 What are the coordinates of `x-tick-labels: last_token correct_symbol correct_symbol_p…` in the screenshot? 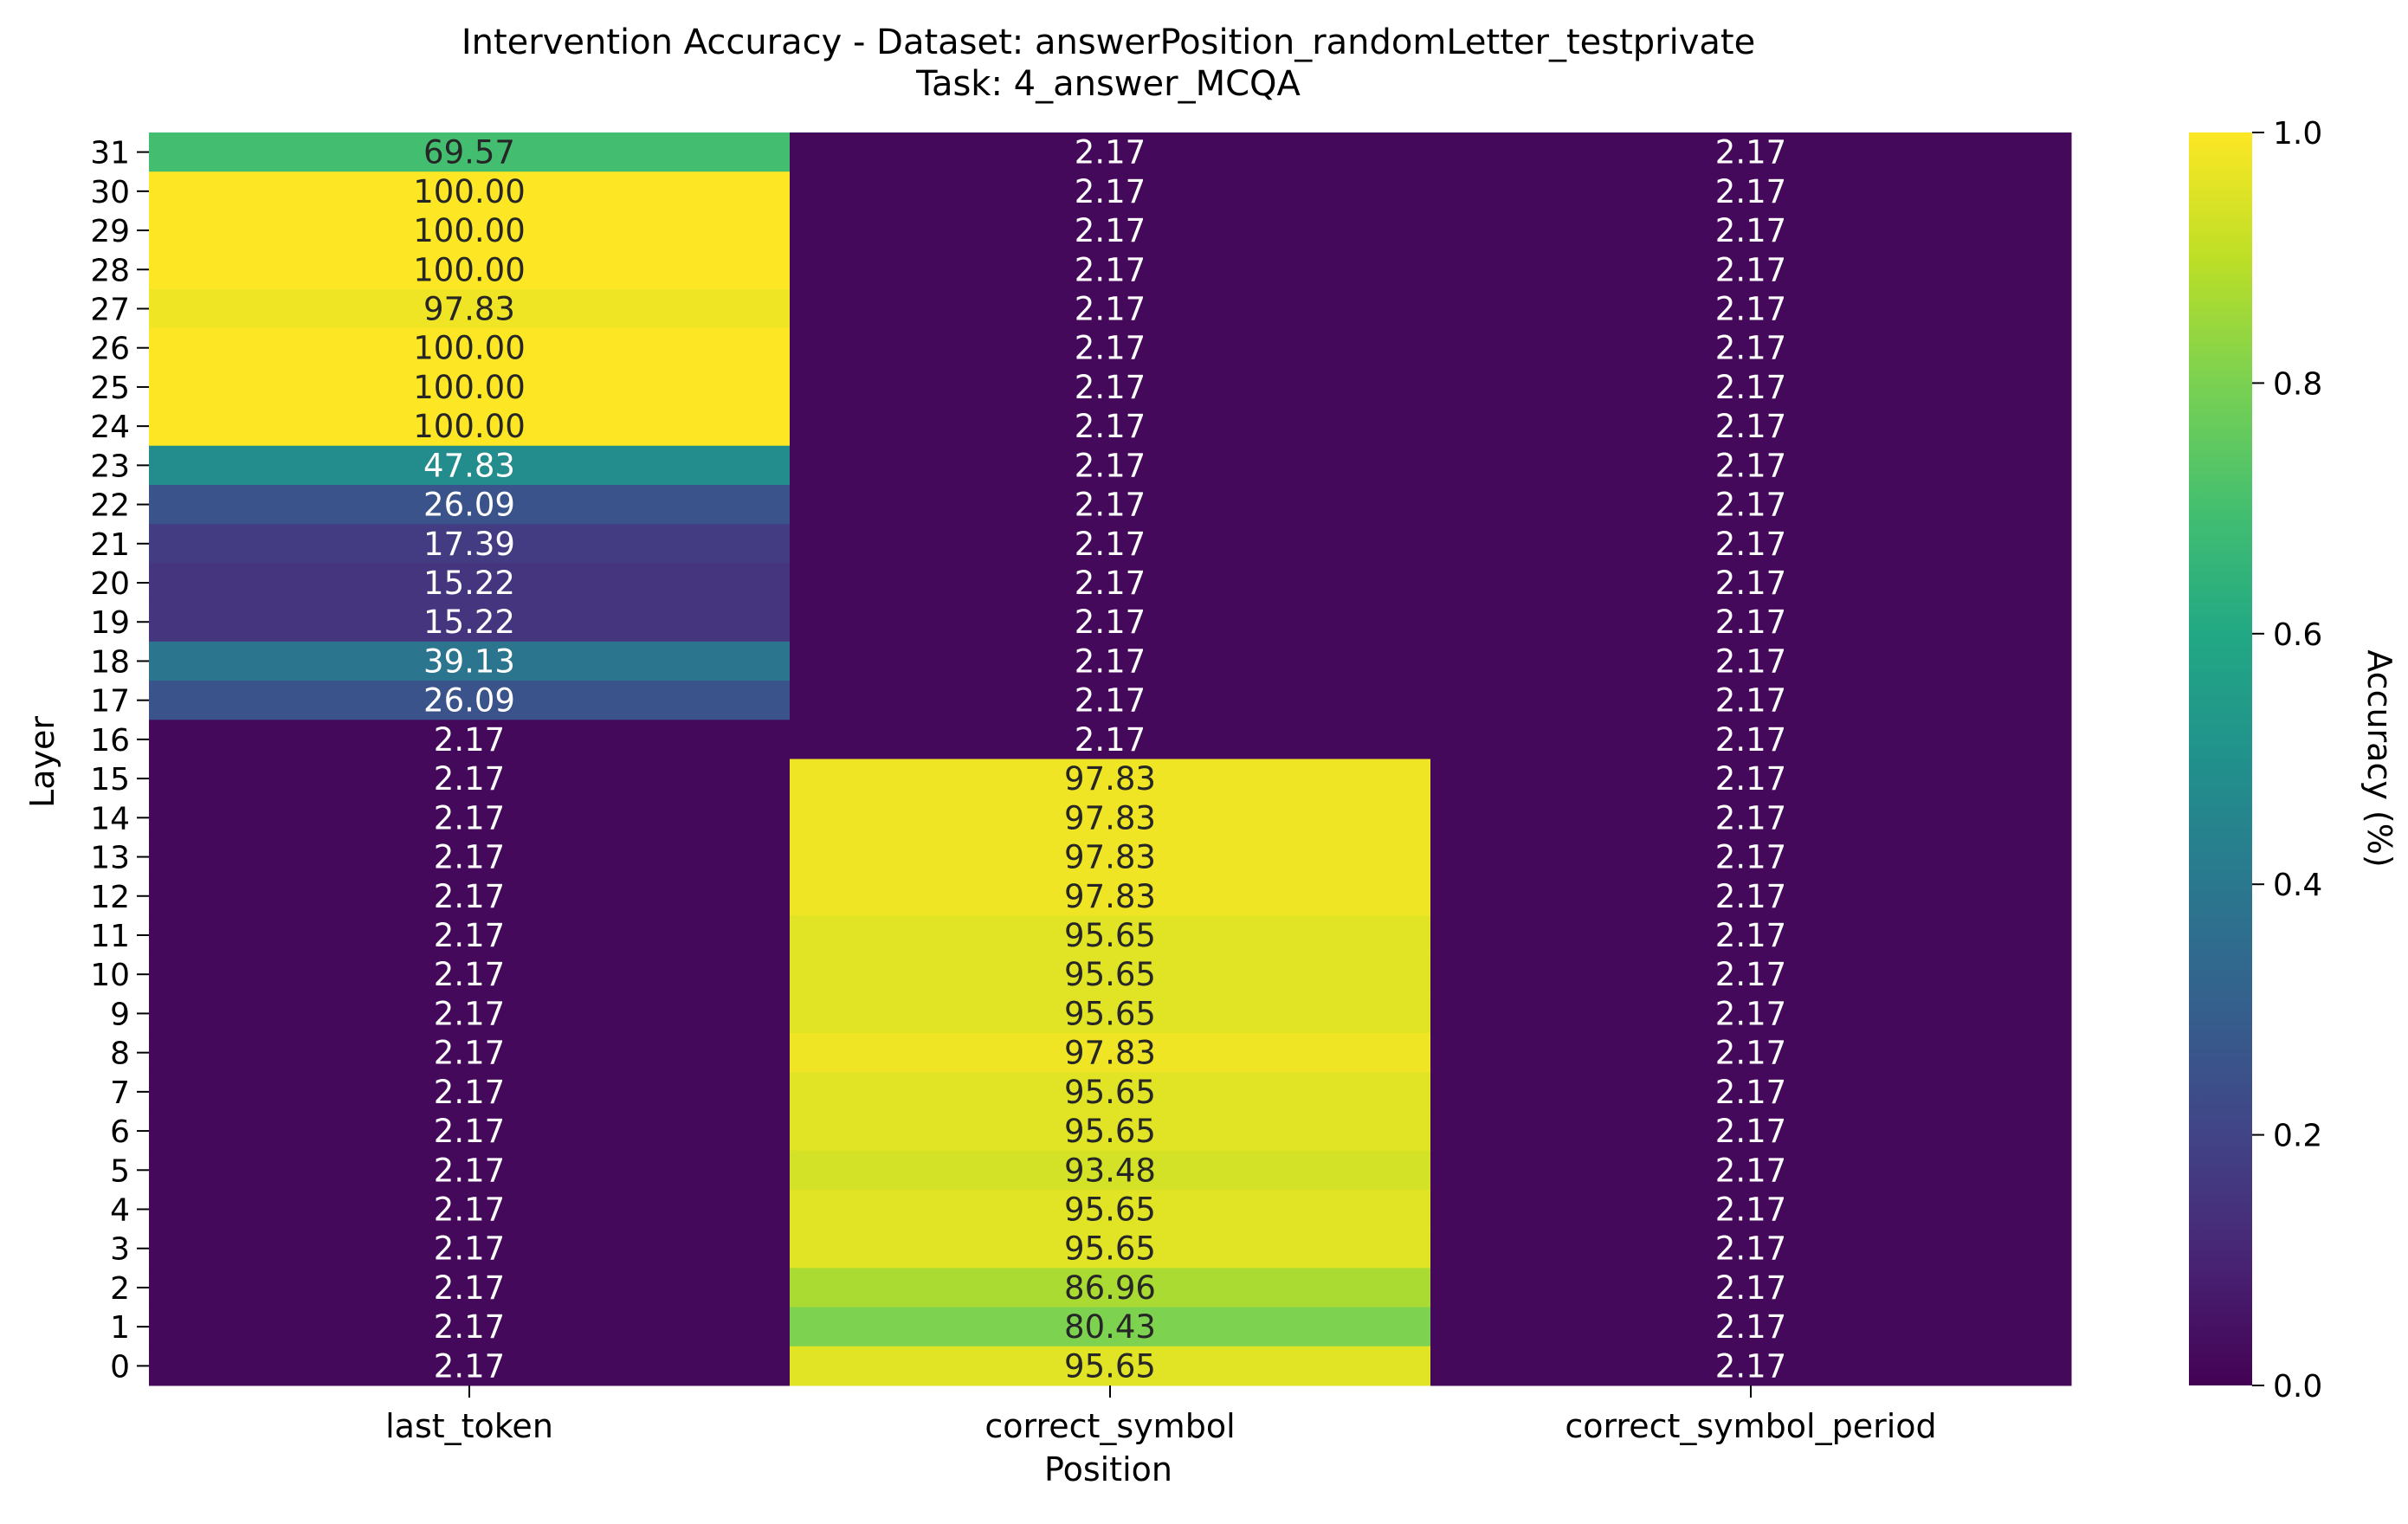 It's located at (1161, 1415).